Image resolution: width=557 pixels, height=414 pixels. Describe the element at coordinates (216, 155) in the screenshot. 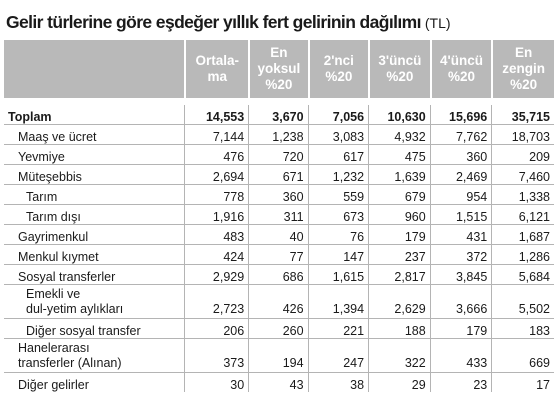

I see `cell-value: 476` at that location.